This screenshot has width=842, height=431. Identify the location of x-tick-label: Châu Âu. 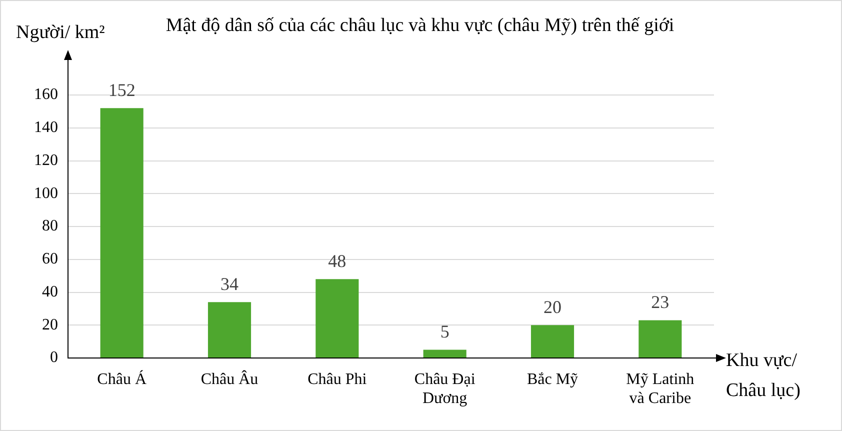
(229, 379).